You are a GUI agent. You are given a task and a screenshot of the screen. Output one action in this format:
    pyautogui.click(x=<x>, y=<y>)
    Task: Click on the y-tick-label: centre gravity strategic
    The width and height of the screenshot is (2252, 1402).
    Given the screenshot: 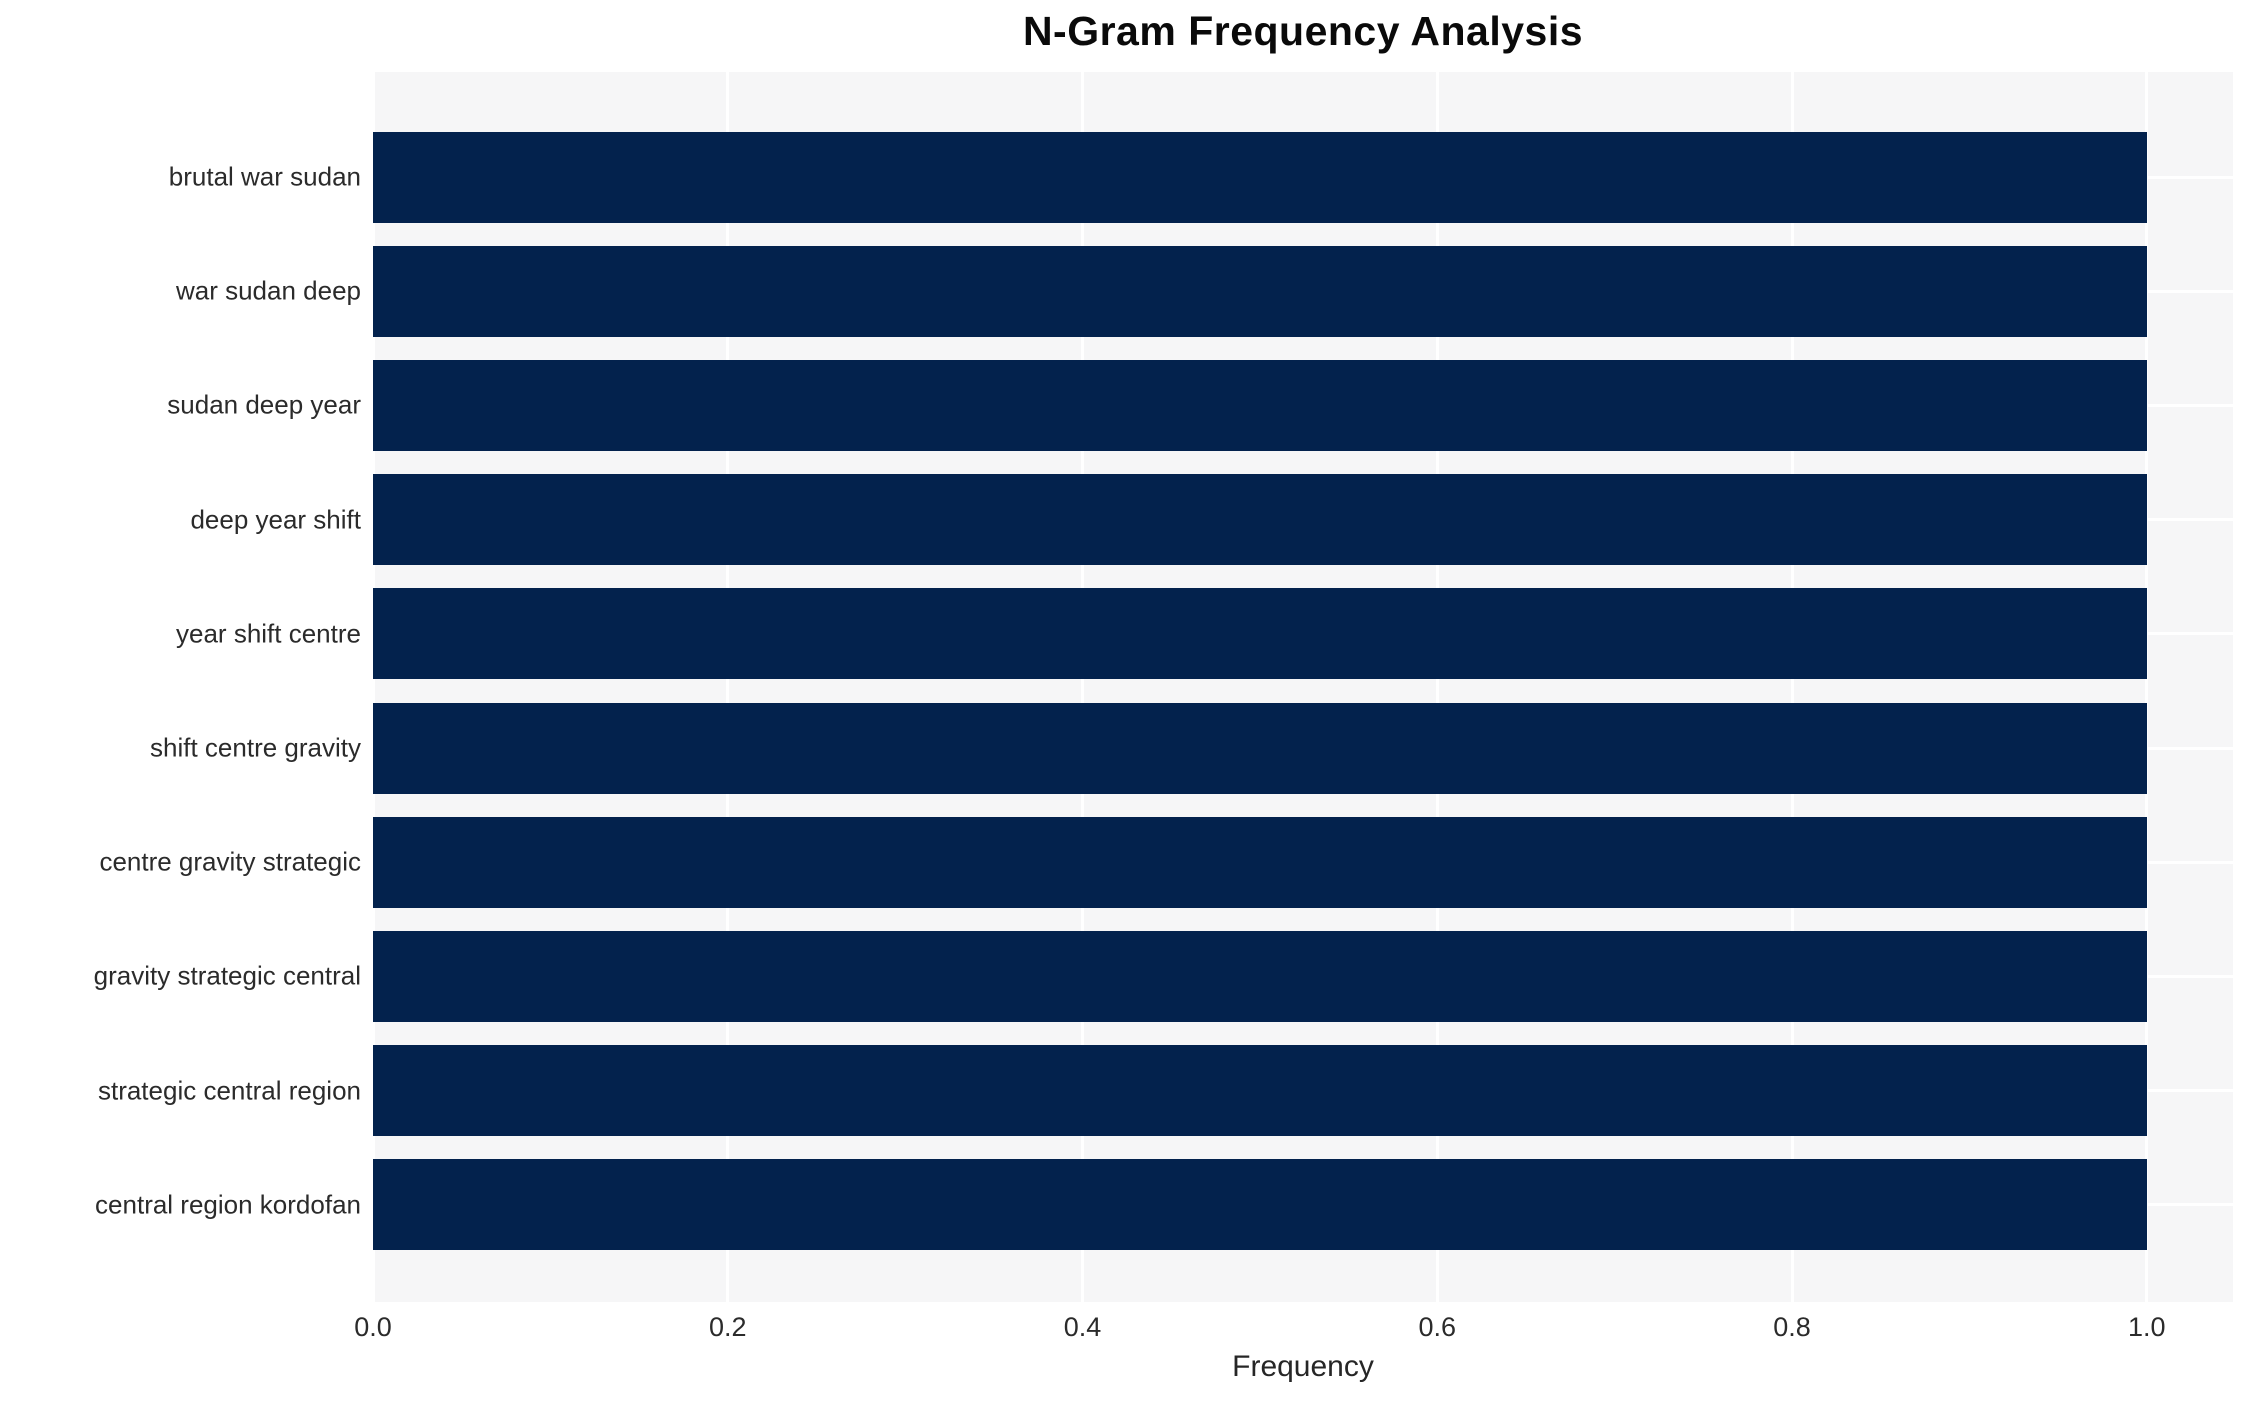 What is the action you would take?
    pyautogui.click(x=230, y=861)
    